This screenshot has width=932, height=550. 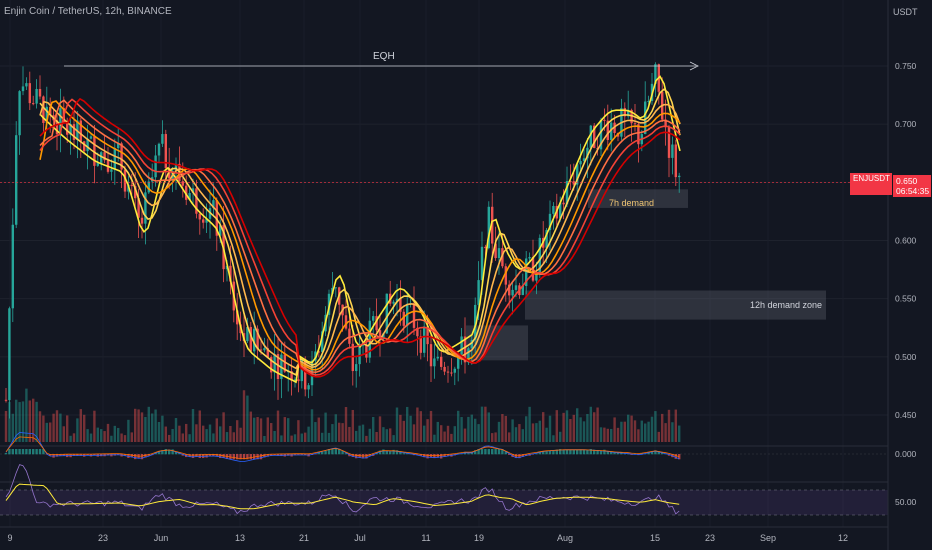 What do you see at coordinates (384, 56) in the screenshot?
I see `eqh-label: EQH` at bounding box center [384, 56].